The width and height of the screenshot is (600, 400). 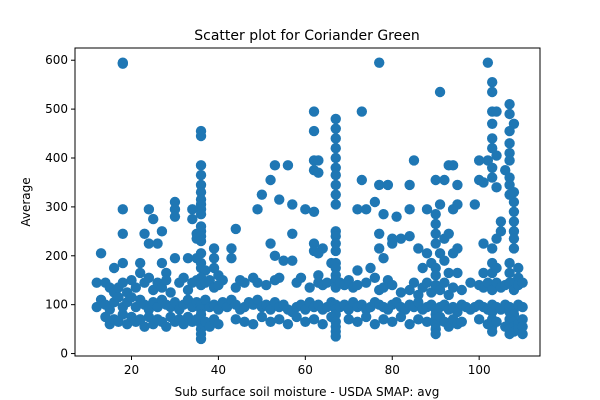 I want to click on x-tick-label: 80, so click(x=392, y=370).